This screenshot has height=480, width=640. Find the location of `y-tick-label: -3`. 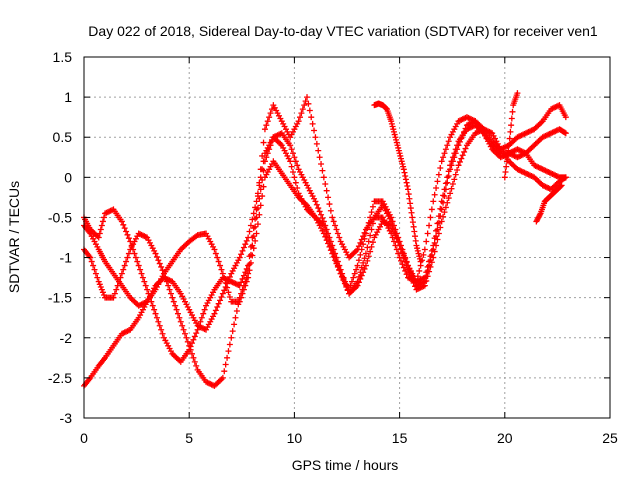

y-tick-label: -3 is located at coordinates (66, 418).